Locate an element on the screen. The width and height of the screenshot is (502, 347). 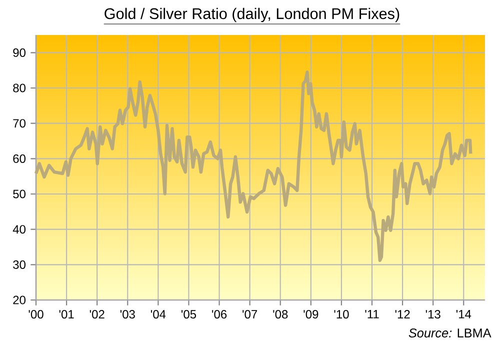
x-tick-label: '00 is located at coordinates (36, 314).